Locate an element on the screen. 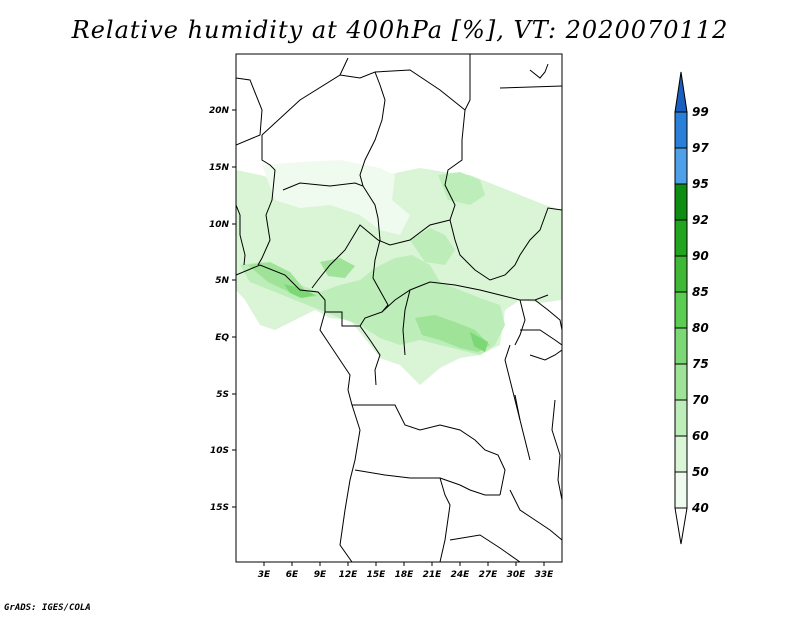 This screenshot has height=618, width=800. lon-label: 9E is located at coordinates (320, 575).